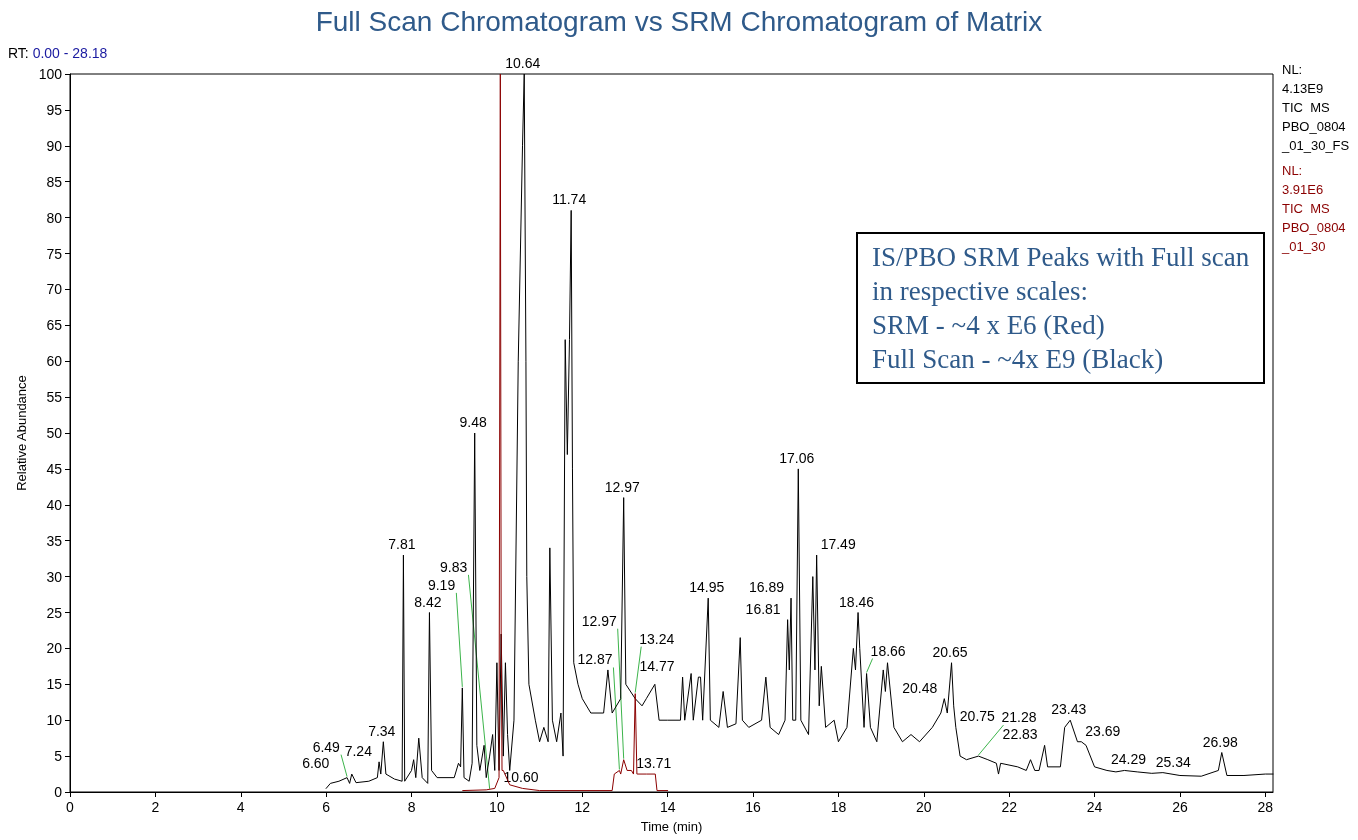  What do you see at coordinates (54, 612) in the screenshot?
I see `y-tick-label: 25` at bounding box center [54, 612].